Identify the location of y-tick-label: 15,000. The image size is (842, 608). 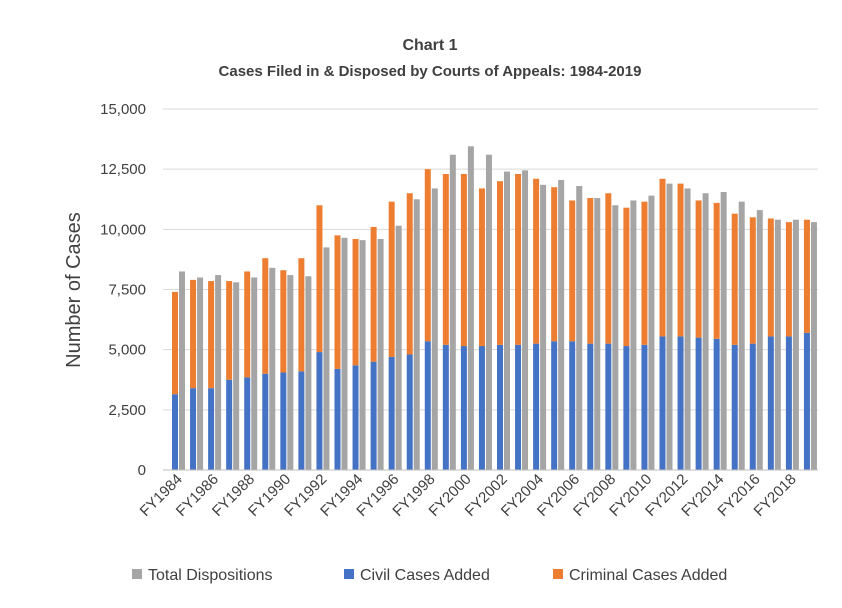
(123, 109).